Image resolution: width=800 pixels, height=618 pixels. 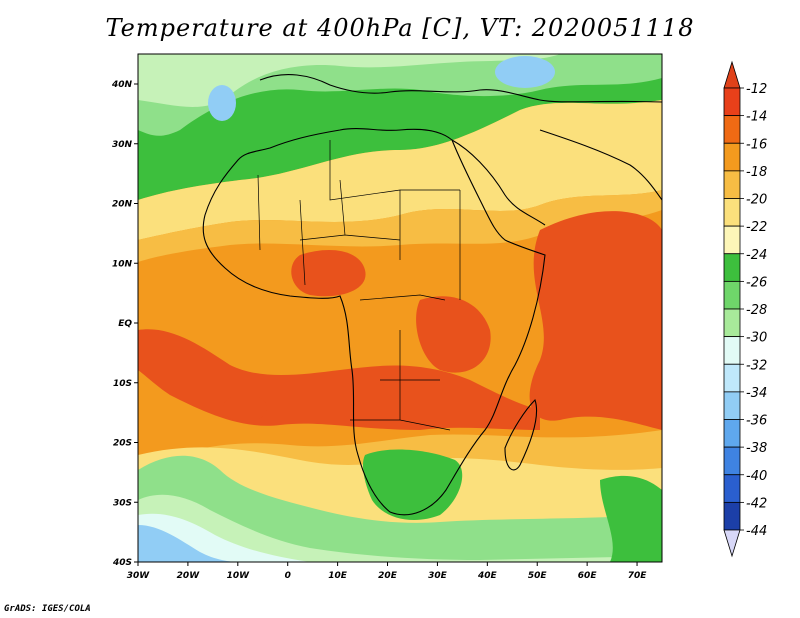 What do you see at coordinates (631, 518) in the screenshot?
I see `green-band-southeast` at bounding box center [631, 518].